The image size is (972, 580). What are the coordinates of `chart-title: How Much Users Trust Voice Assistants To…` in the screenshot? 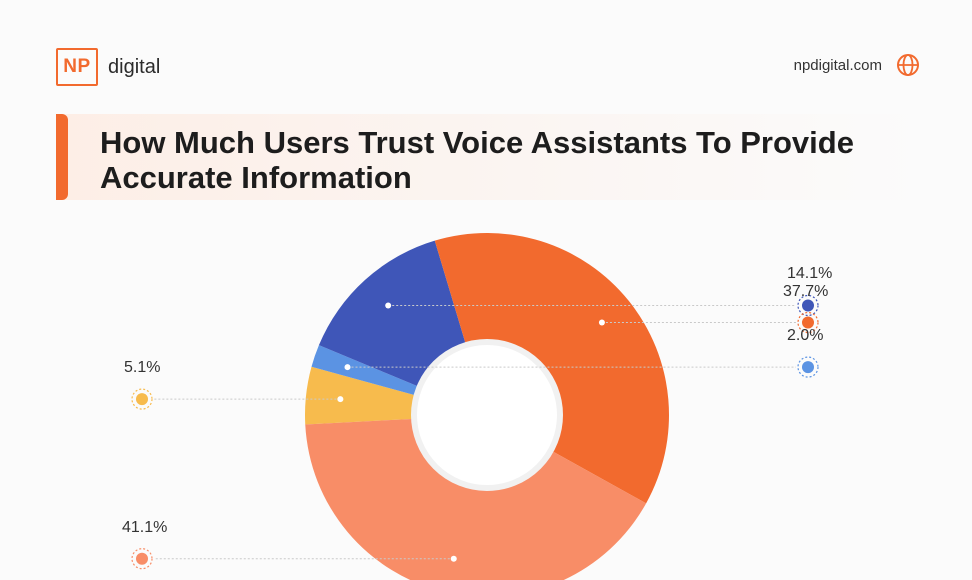 It's located at (477, 160).